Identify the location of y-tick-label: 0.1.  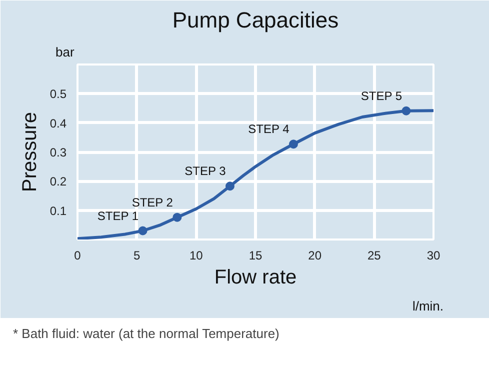
(58, 211).